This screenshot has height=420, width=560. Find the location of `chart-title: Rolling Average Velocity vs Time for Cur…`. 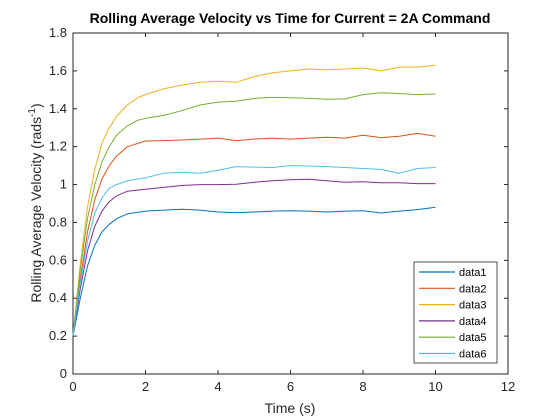

chart-title: Rolling Average Velocity vs Time for Cur… is located at coordinates (290, 18).